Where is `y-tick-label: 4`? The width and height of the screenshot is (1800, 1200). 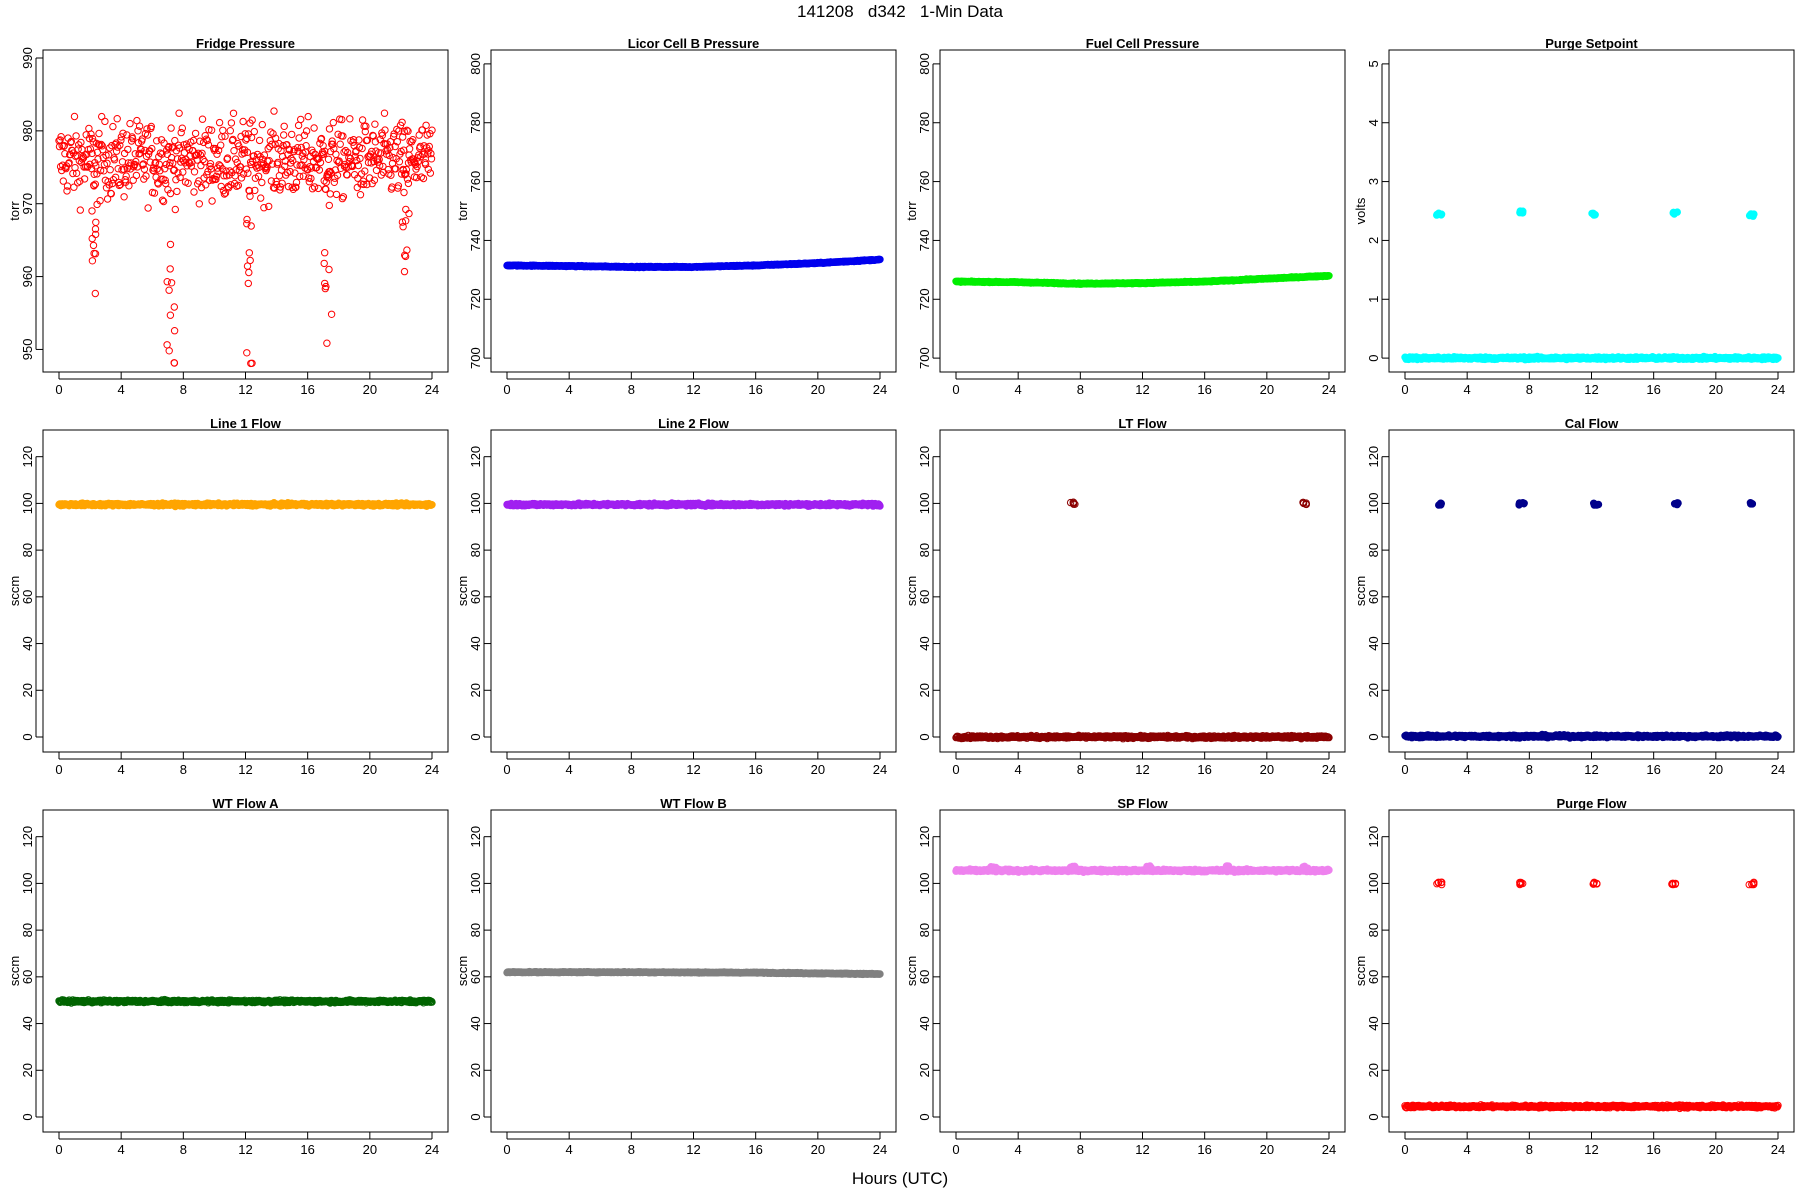 y-tick-label: 4 is located at coordinates (1373, 122).